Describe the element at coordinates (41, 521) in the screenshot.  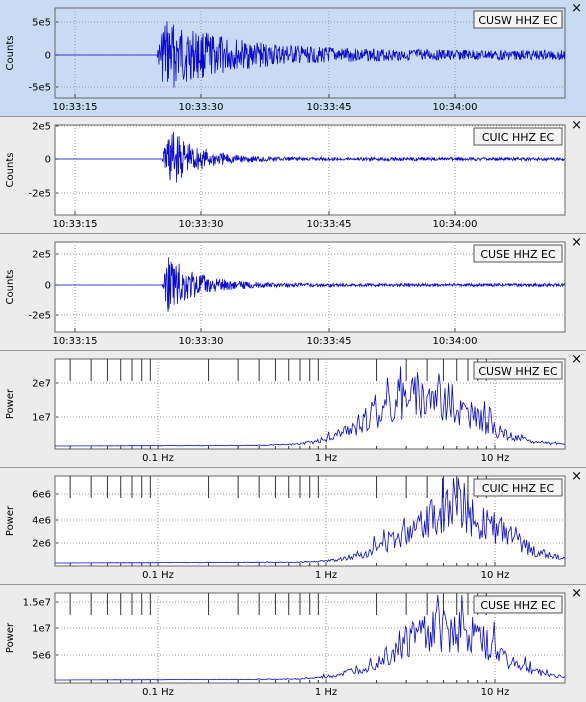
I see `y-tick-label: 4e6` at that location.